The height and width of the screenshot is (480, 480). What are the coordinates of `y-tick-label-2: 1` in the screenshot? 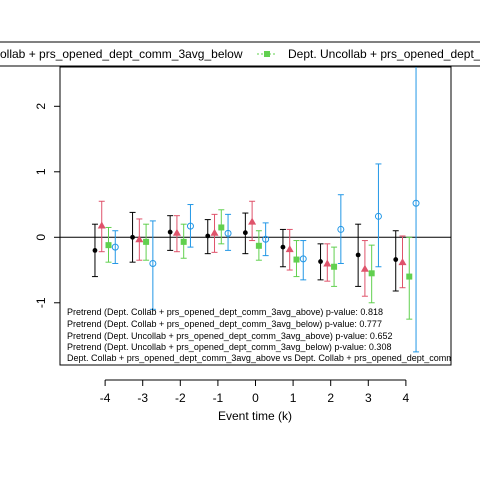 It's located at (41, 171).